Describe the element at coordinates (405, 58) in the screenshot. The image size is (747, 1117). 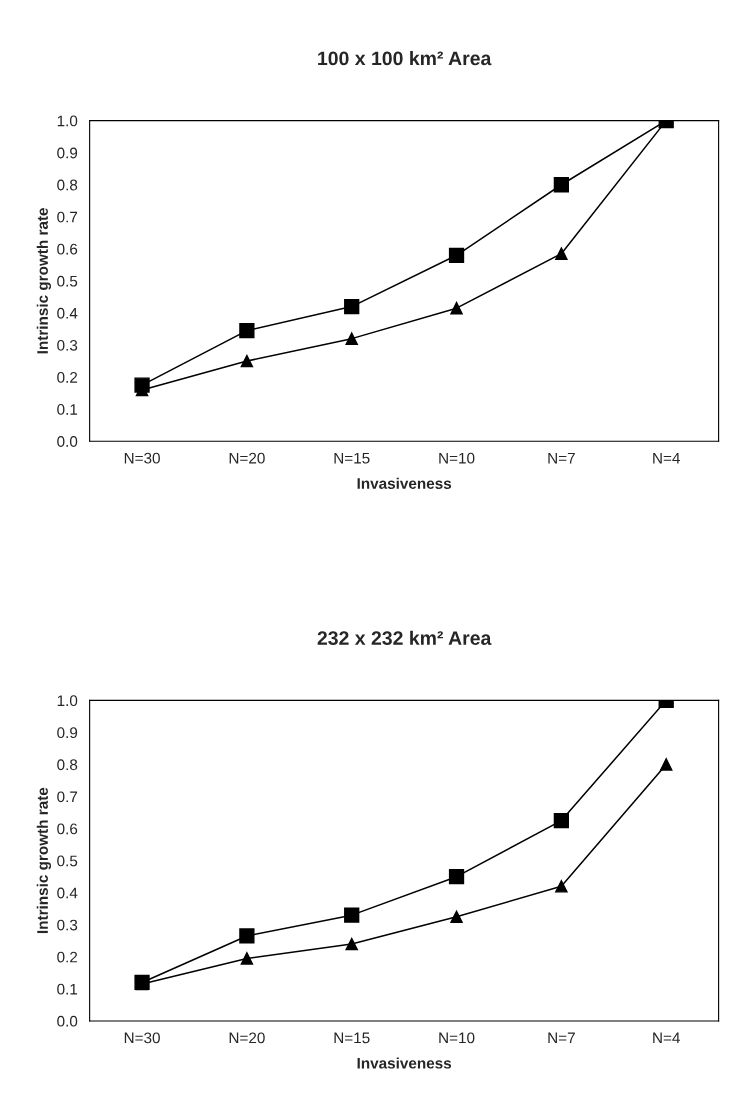
I see `chart-title: 100 x 100 km² Area` at that location.